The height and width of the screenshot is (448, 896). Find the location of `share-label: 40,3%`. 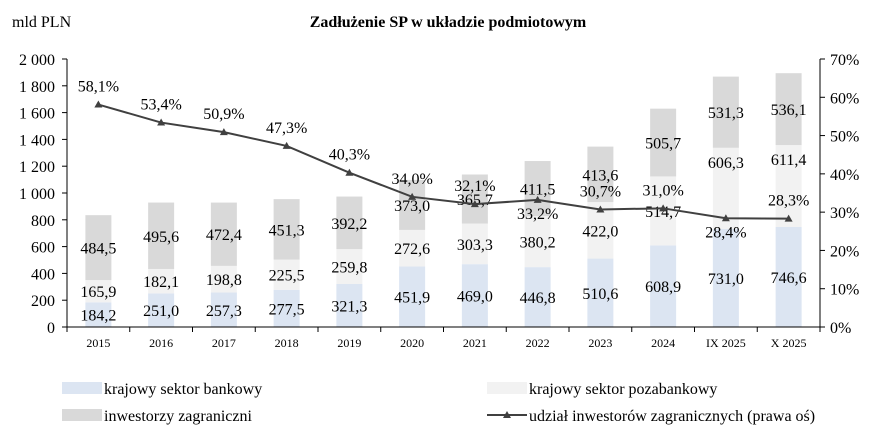

share-label: 40,3% is located at coordinates (349, 155).